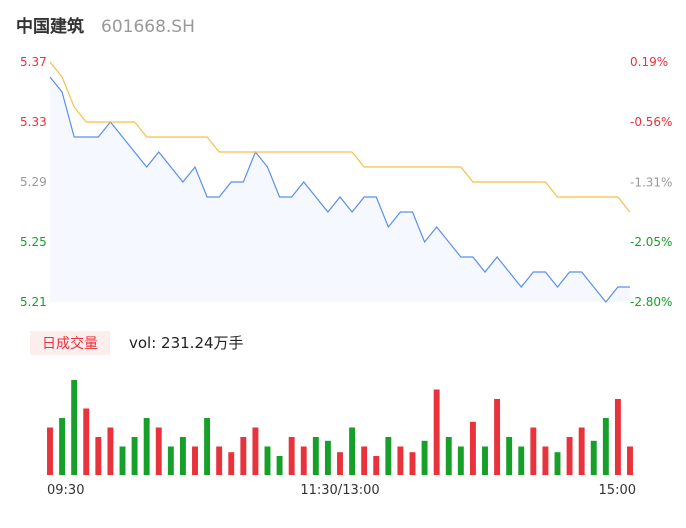 This screenshot has width=686, height=528. I want to click on y2-tick-label: -1.31%, so click(651, 182).